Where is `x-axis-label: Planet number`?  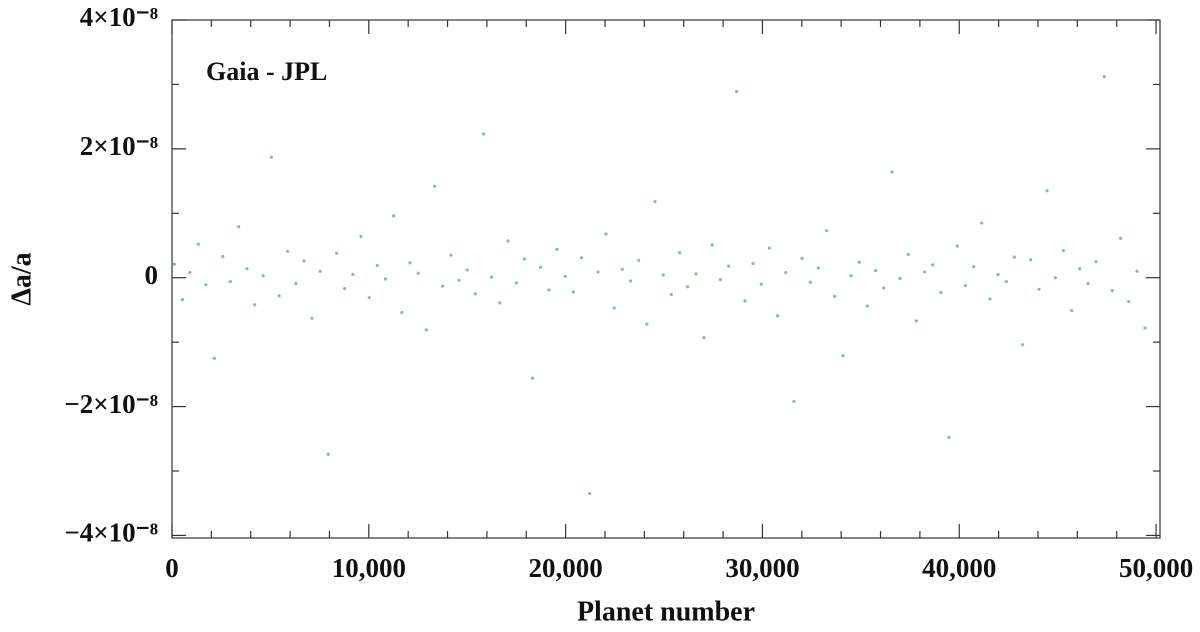 x-axis-label: Planet number is located at coordinates (666, 611).